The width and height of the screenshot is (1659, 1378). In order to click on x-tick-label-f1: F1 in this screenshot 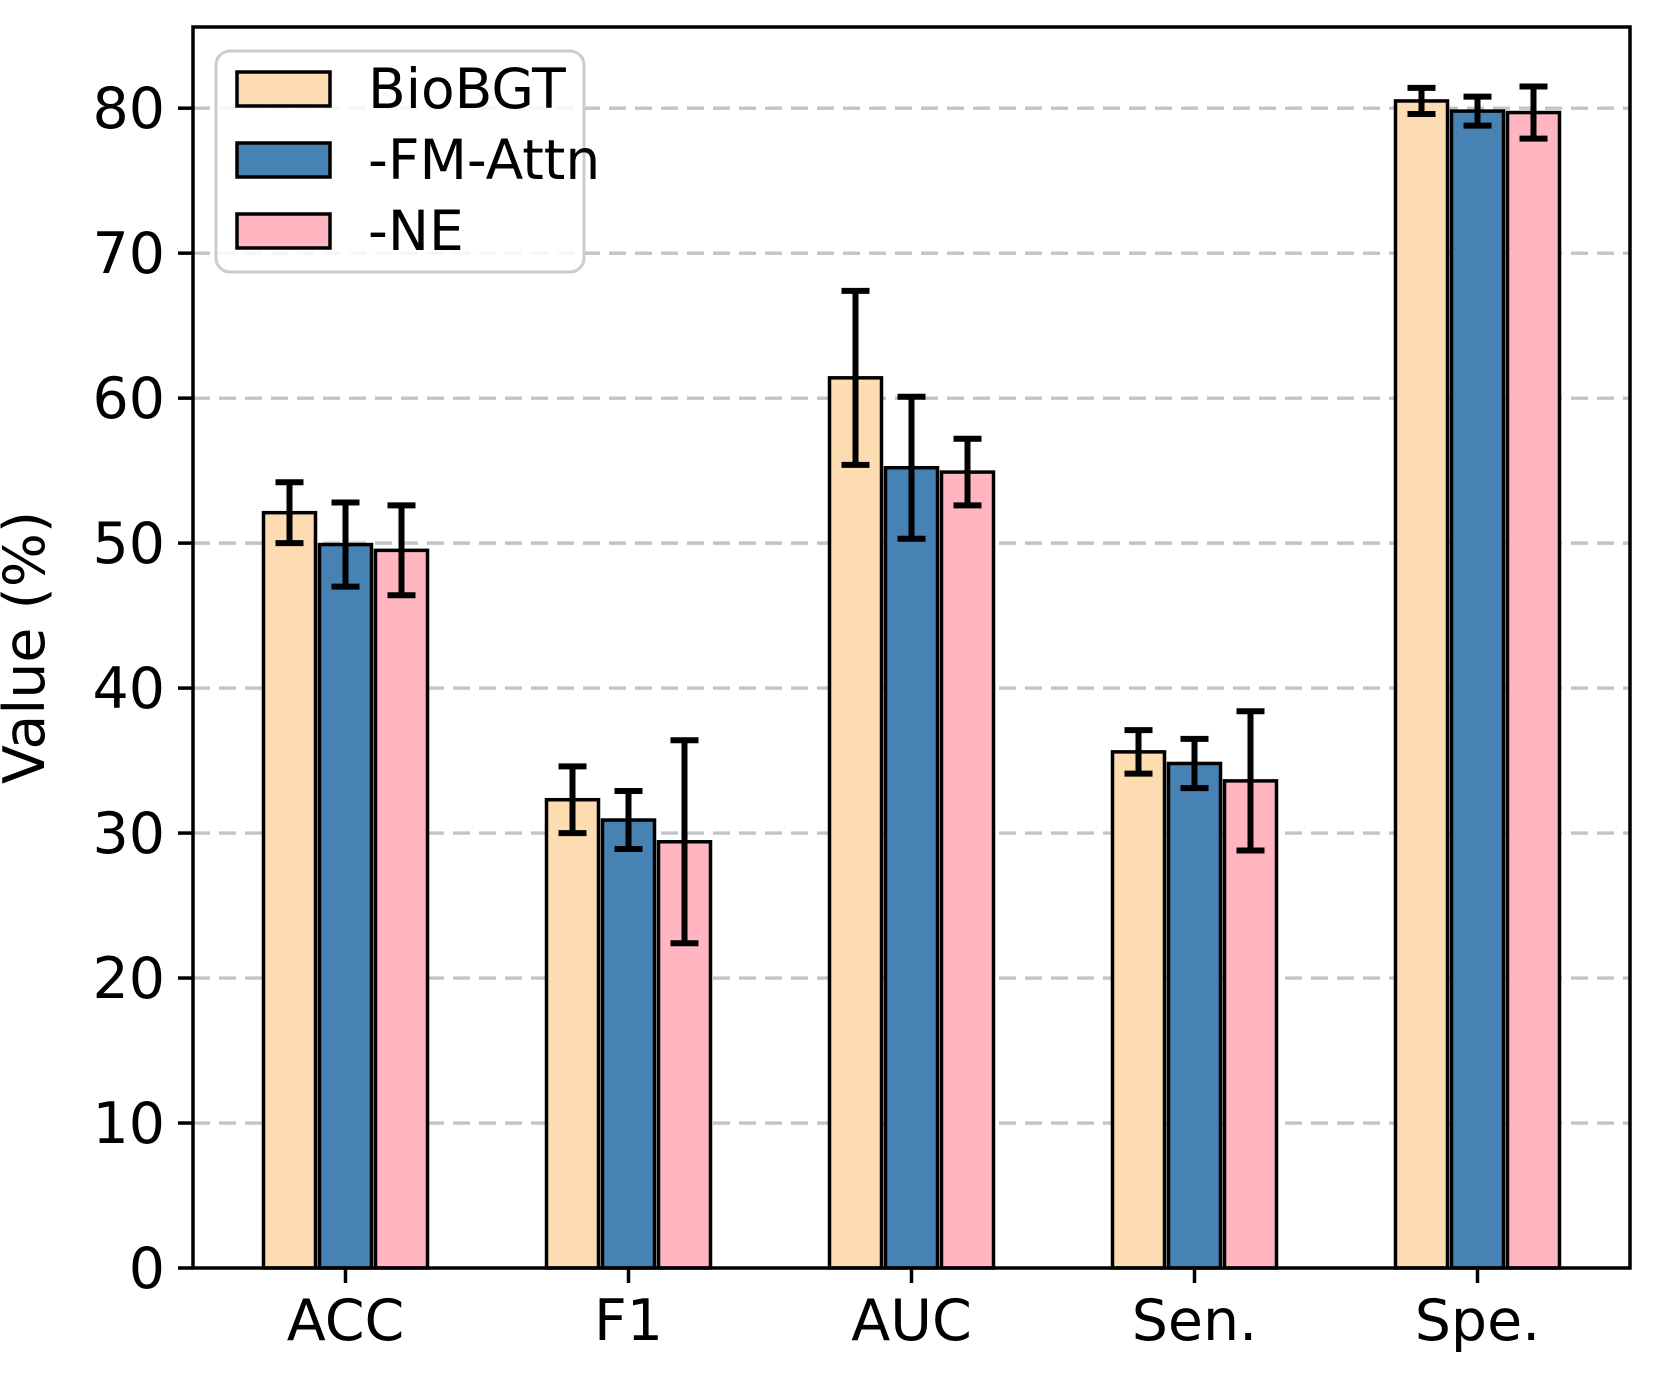, I will do `click(628, 1321)`.